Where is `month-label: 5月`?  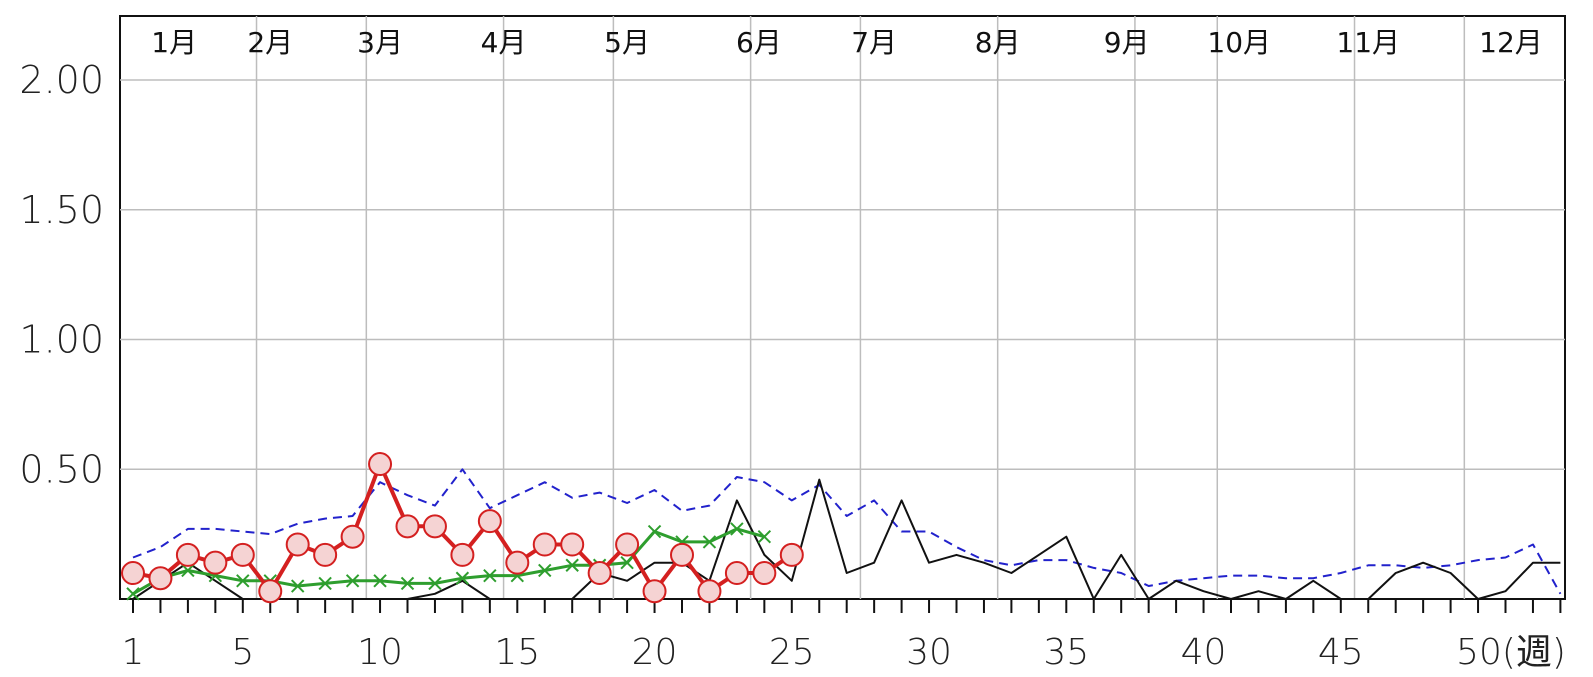
month-label: 5月 is located at coordinates (627, 42).